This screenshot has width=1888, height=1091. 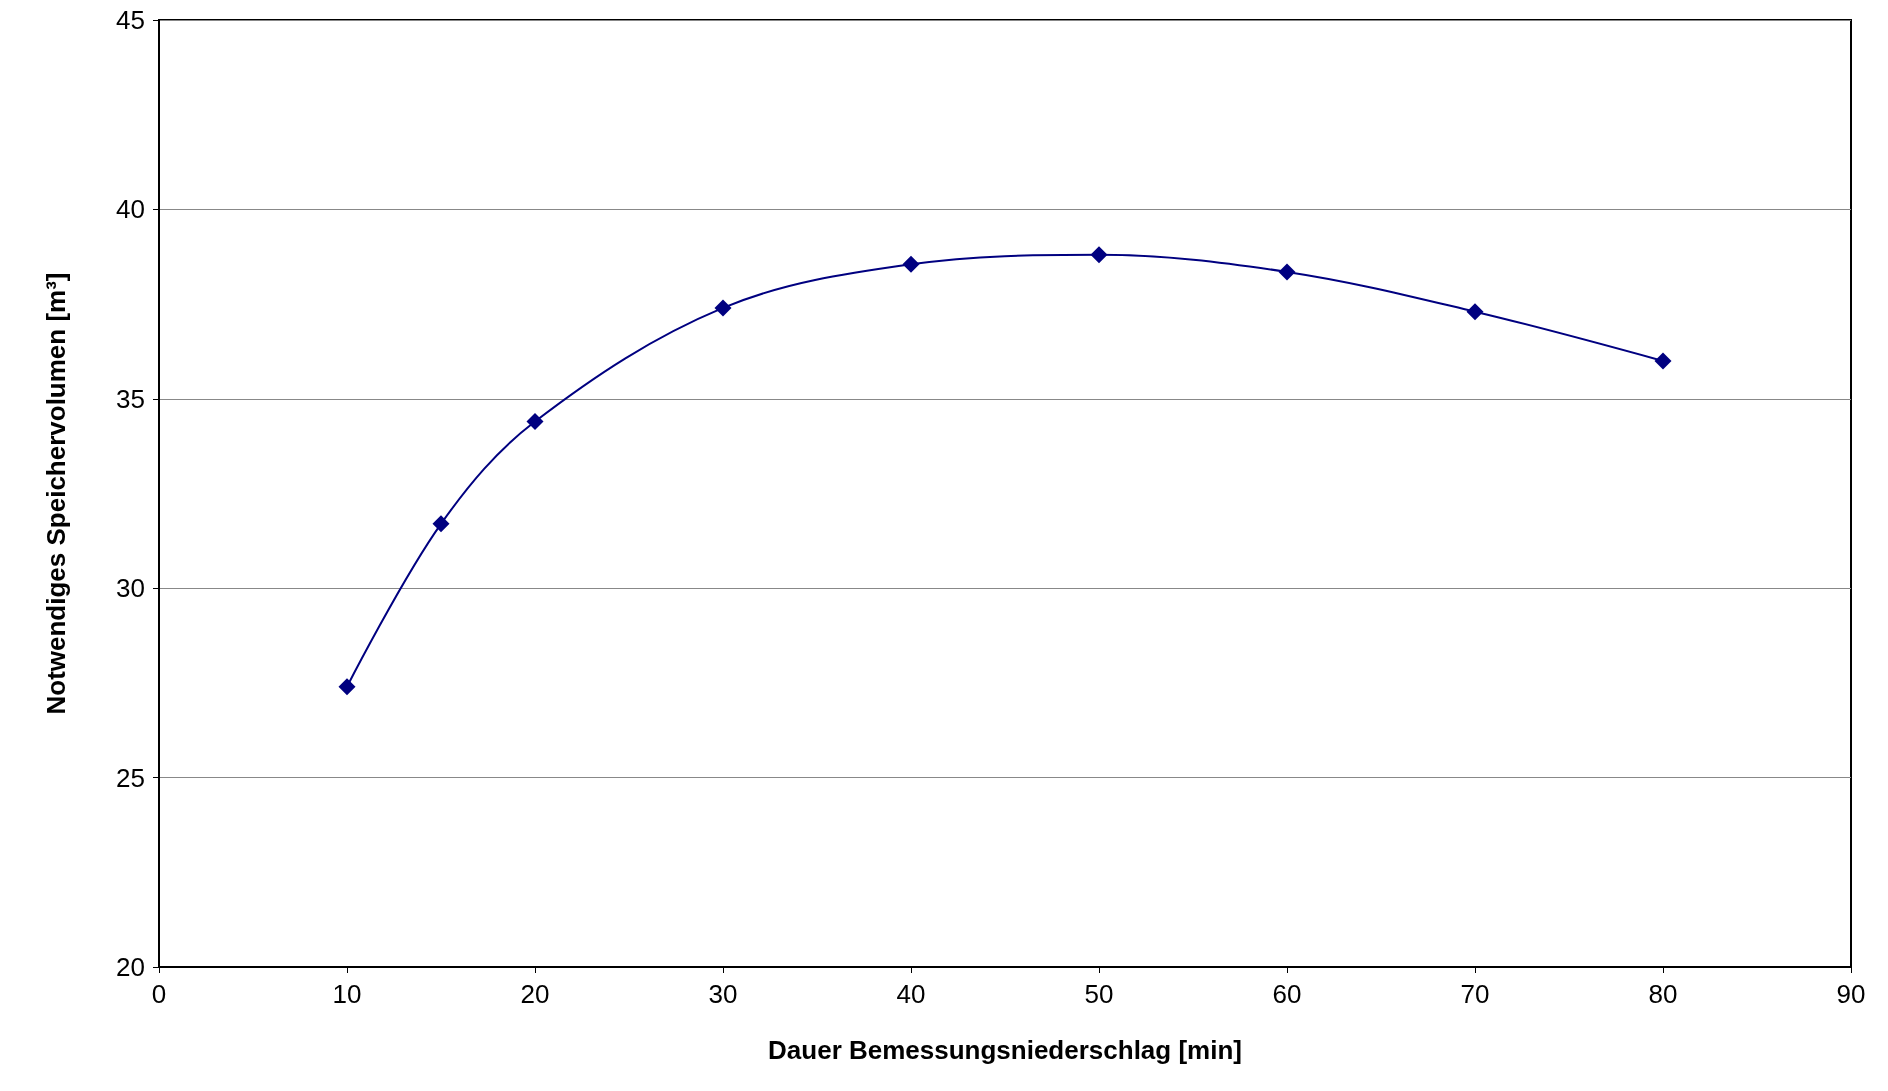 What do you see at coordinates (159, 994) in the screenshot?
I see `x-tick-label: 0` at bounding box center [159, 994].